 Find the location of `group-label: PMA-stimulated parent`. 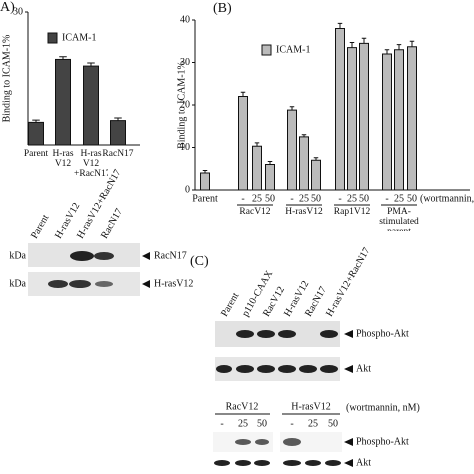

group-label: PMA-stimulated parent is located at coordinates (399, 219).